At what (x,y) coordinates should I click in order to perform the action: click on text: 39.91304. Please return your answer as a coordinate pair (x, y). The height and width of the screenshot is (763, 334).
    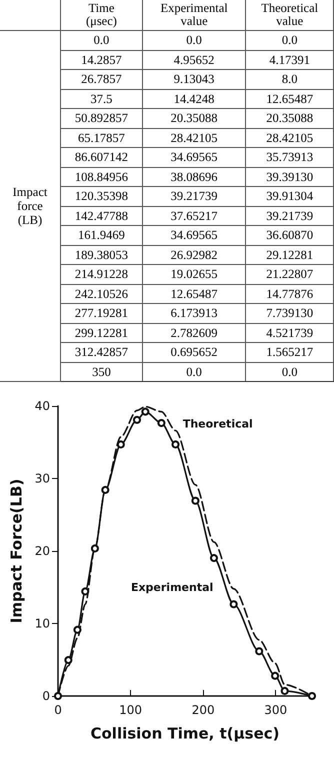
    Looking at the image, I should click on (290, 196).